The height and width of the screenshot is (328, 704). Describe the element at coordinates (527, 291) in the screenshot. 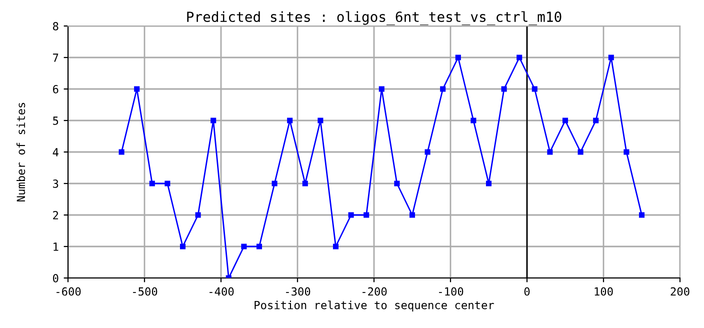

I see `x-tick-label: 0` at that location.